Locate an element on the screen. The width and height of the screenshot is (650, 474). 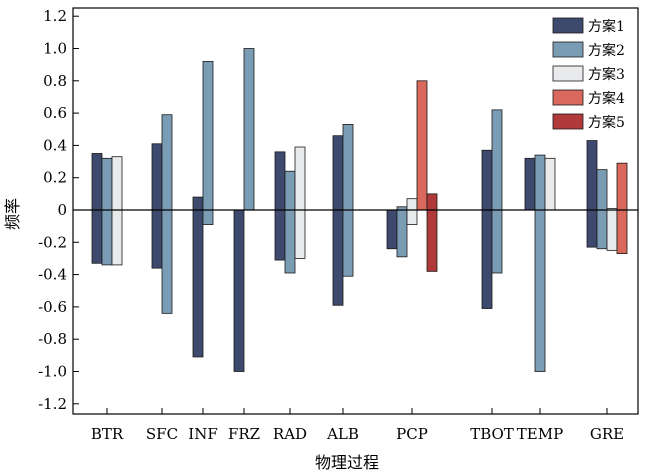
x-tick-label: GRE is located at coordinates (607, 434).